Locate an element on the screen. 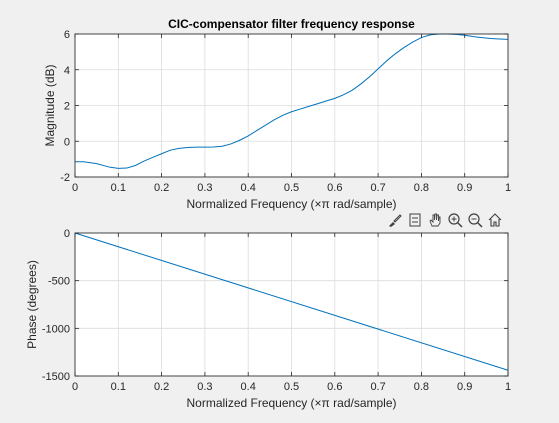 This screenshot has height=423, width=559. phase-xtick-label: 0.4 is located at coordinates (248, 387).